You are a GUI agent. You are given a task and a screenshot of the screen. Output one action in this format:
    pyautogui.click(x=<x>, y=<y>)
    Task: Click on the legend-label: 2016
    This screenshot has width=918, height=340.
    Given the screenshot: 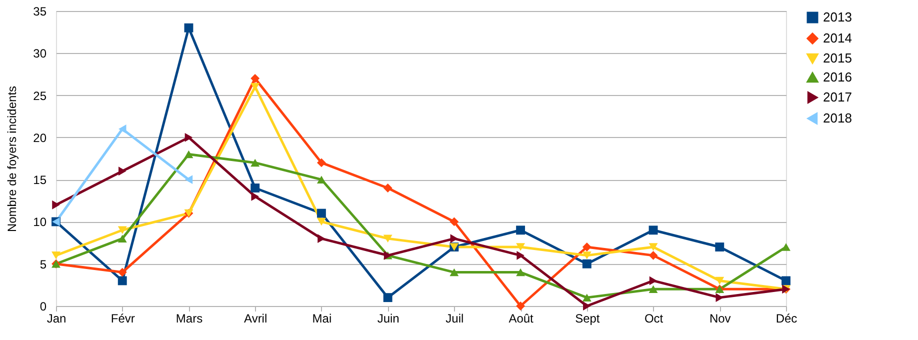 What is the action you would take?
    pyautogui.click(x=837, y=77)
    